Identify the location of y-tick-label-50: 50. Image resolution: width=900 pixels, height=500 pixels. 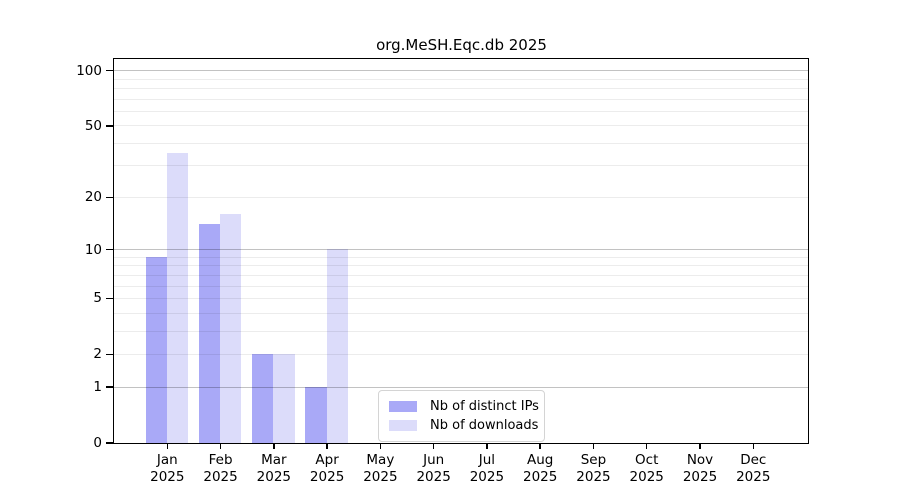
(93, 125).